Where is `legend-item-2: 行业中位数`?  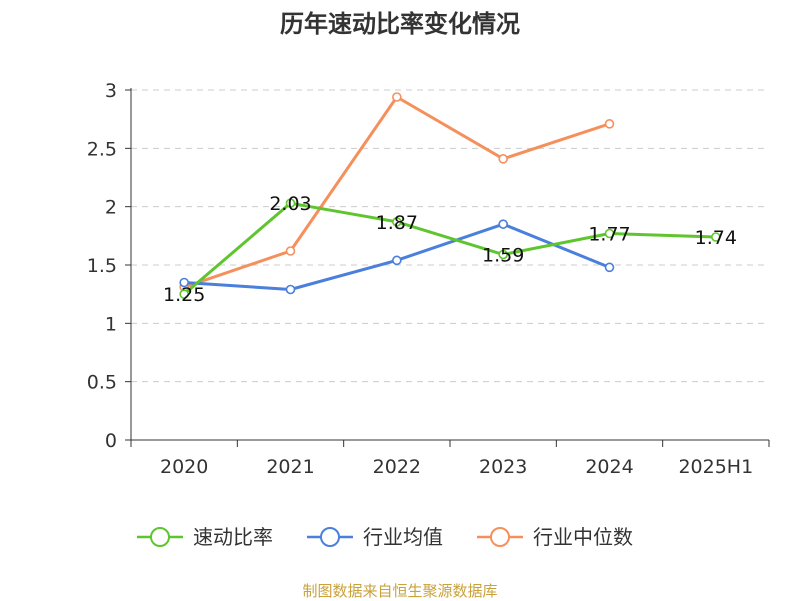 legend-item-2: 行业中位数 is located at coordinates (555, 537).